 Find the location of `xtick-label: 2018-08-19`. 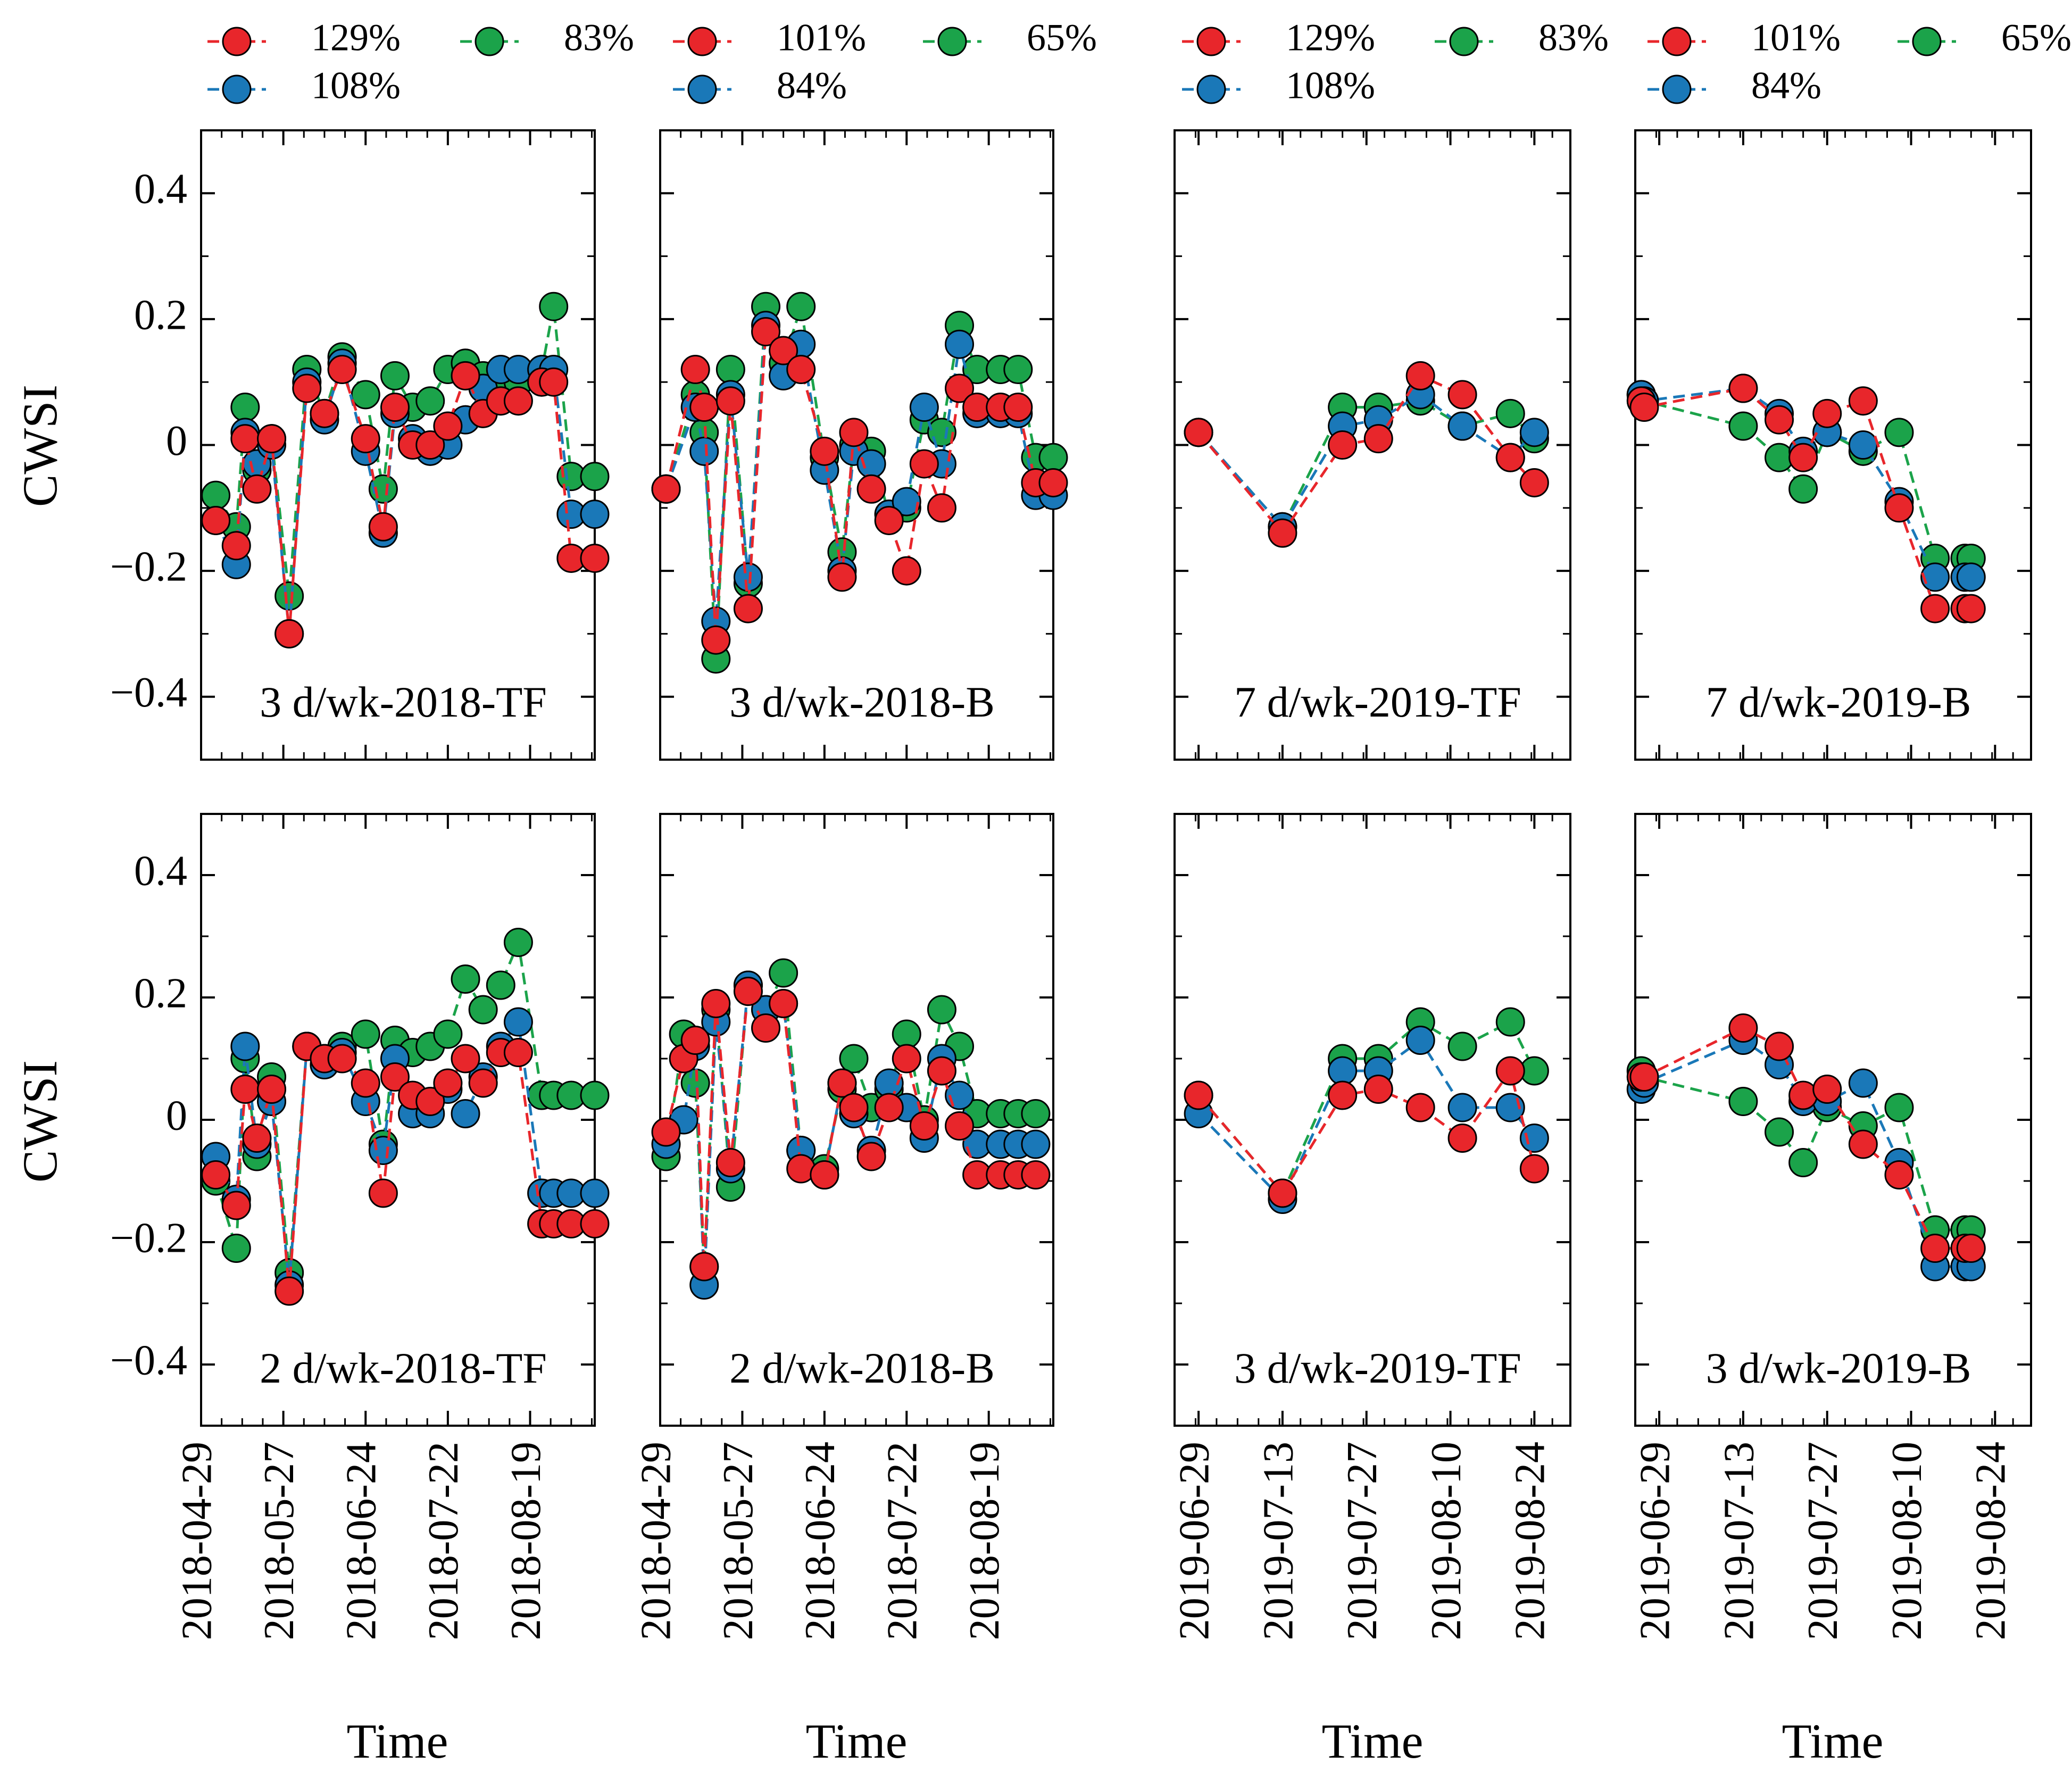

xtick-label: 2018-08-19 is located at coordinates (526, 1541).